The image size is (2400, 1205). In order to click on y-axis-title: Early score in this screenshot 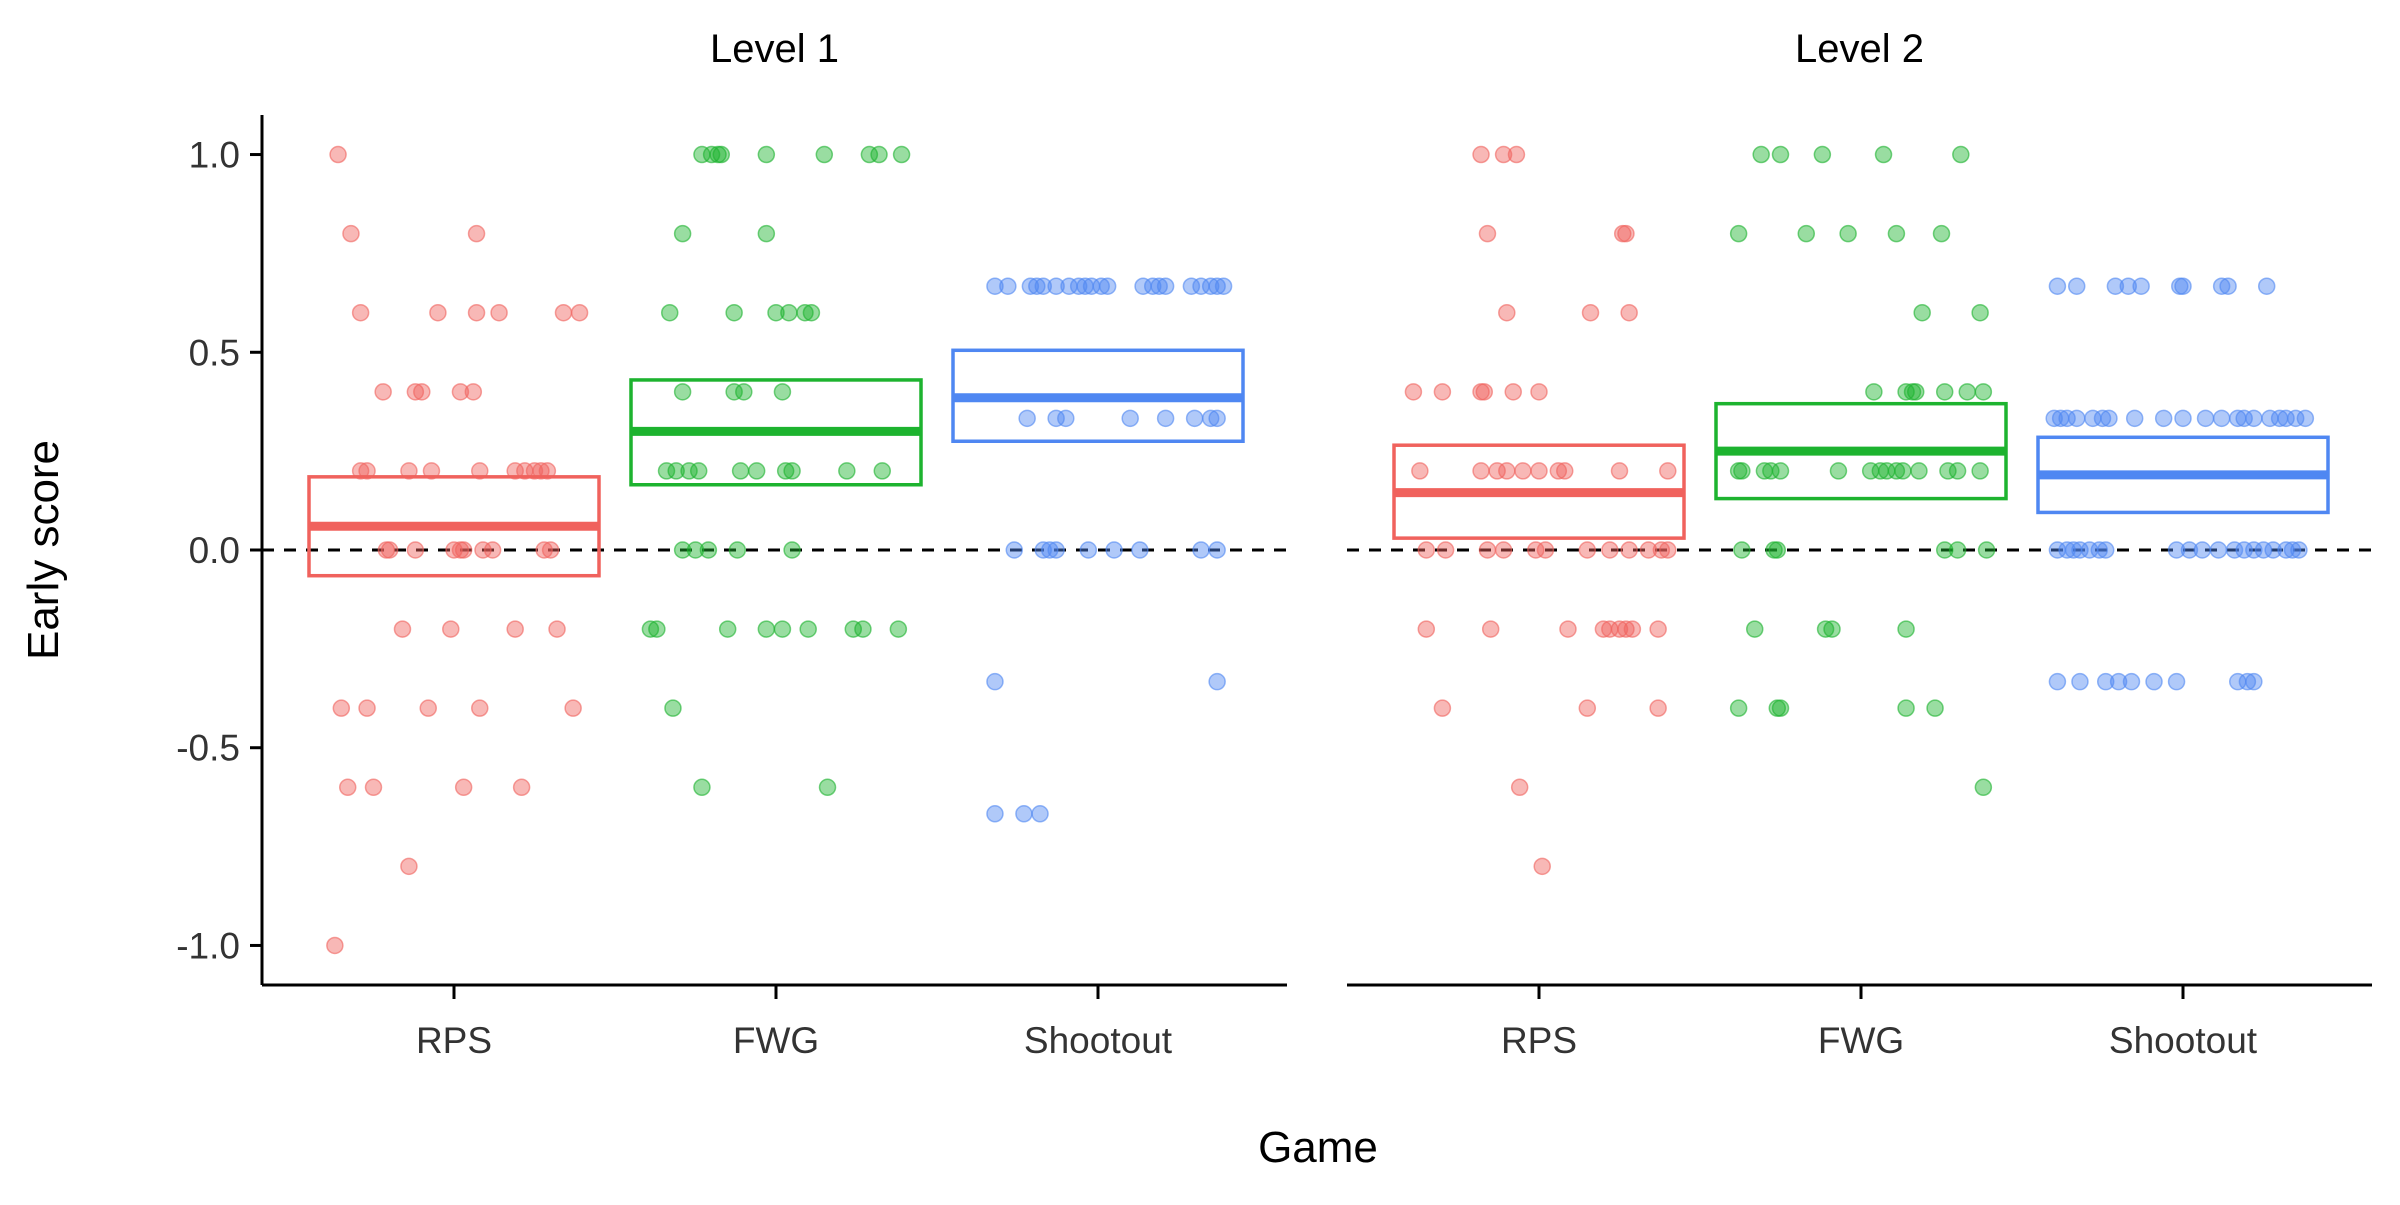, I will do `click(43, 550)`.